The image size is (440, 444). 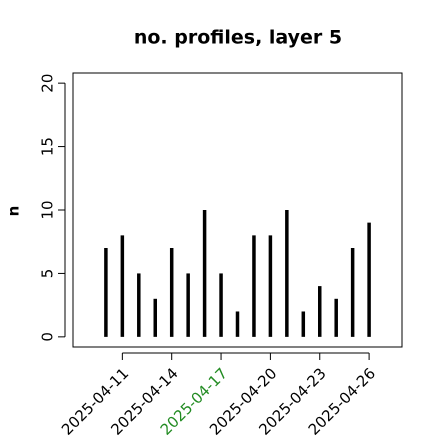 I want to click on y-tick-label: 15, so click(x=48, y=146).